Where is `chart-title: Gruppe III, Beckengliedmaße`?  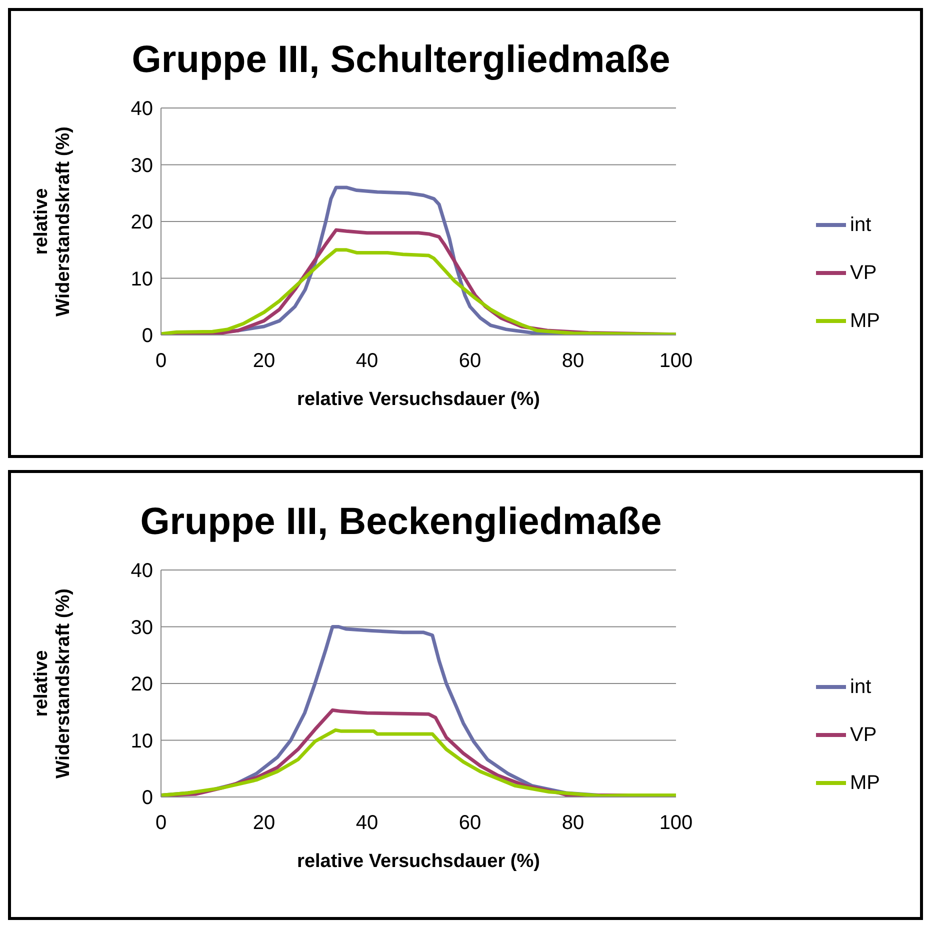 chart-title: Gruppe III, Beckengliedmaße is located at coordinates (401, 522).